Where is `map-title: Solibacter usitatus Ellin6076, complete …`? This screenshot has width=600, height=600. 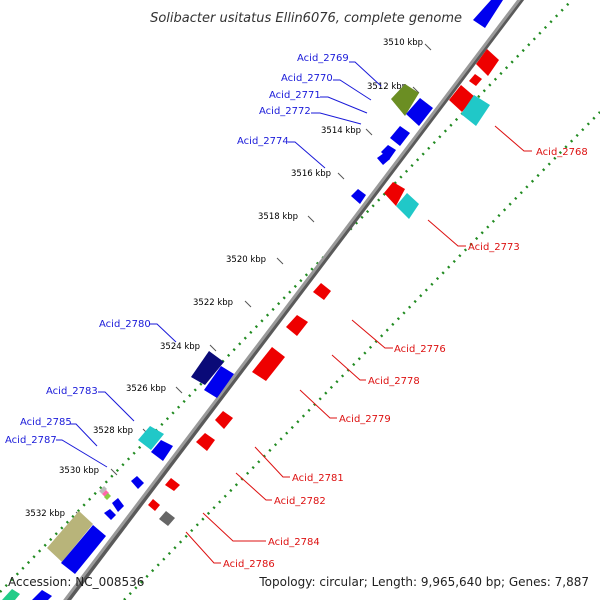
map-title: Solibacter usitatus Ellin6076, complete … is located at coordinates (306, 18).